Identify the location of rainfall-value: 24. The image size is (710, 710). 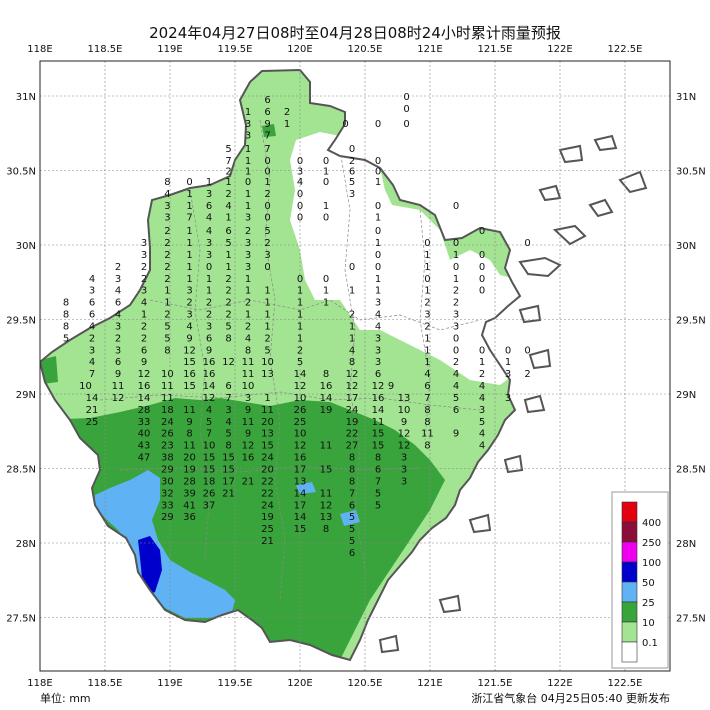
(352, 410).